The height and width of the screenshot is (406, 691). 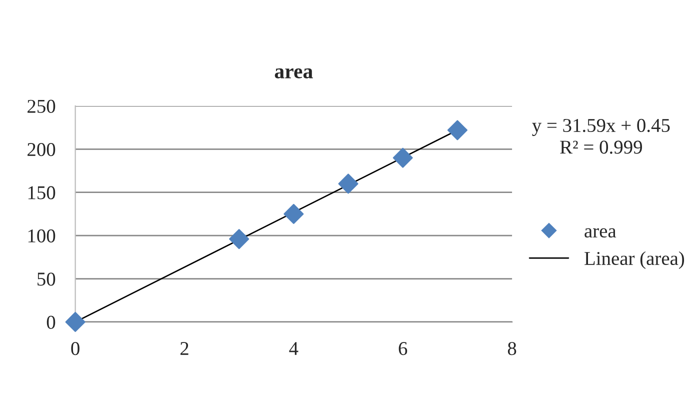 What do you see at coordinates (293, 73) in the screenshot?
I see `chart-title: area` at bounding box center [293, 73].